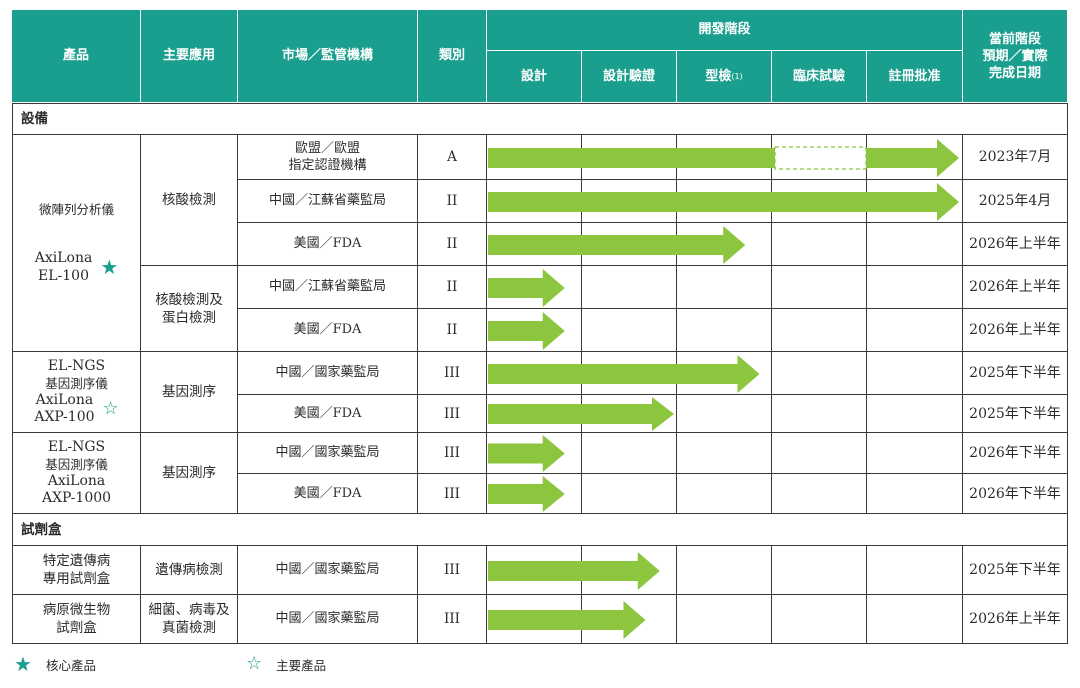 The height and width of the screenshot is (688, 1080). Describe the element at coordinates (76, 619) in the screenshot. I see `product-pathogen-kit: 病原微生物 試劑盒` at that location.